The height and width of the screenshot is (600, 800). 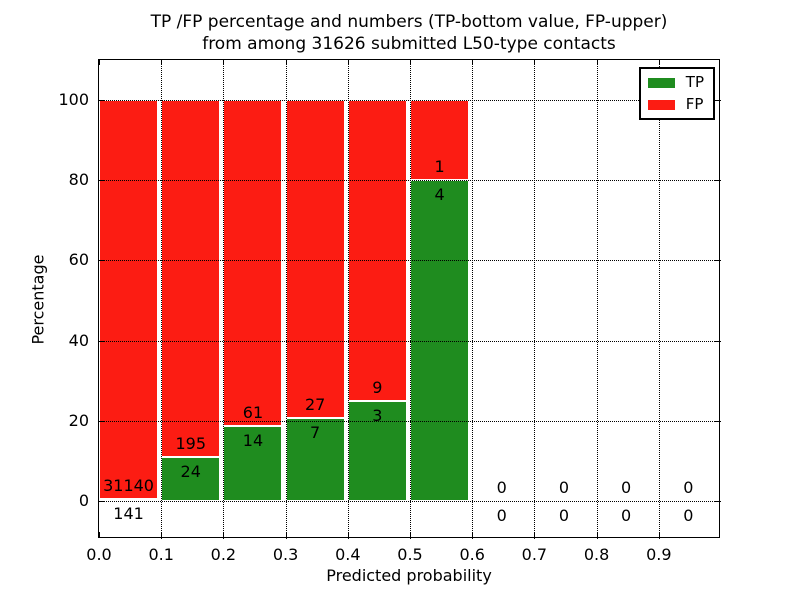 I want to click on fp-count-label: 31140, so click(x=128, y=486).